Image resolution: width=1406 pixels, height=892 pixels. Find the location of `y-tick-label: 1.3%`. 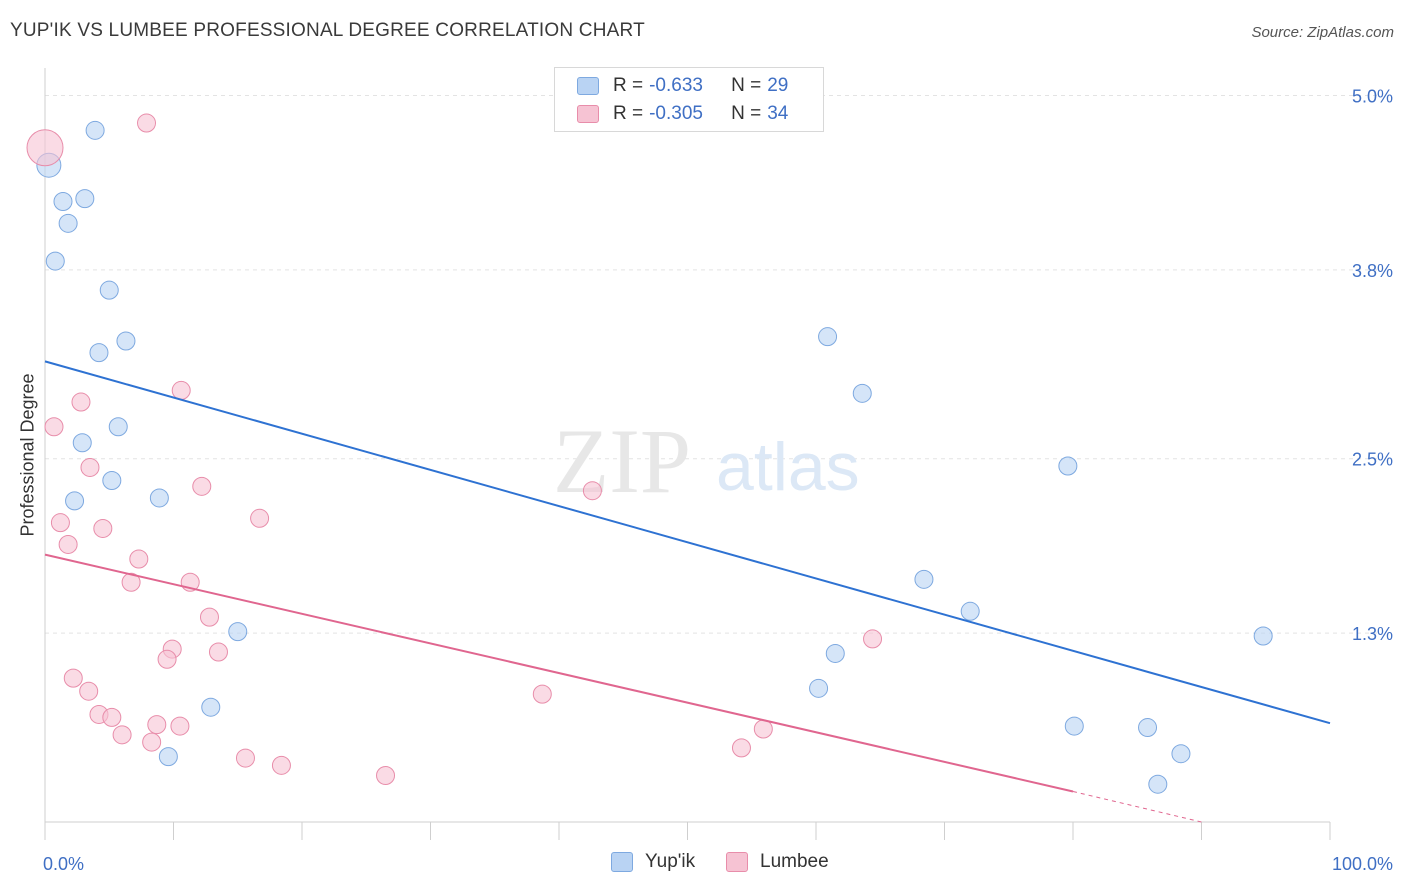

y-tick-label: 1.3% is located at coordinates (1372, 634).